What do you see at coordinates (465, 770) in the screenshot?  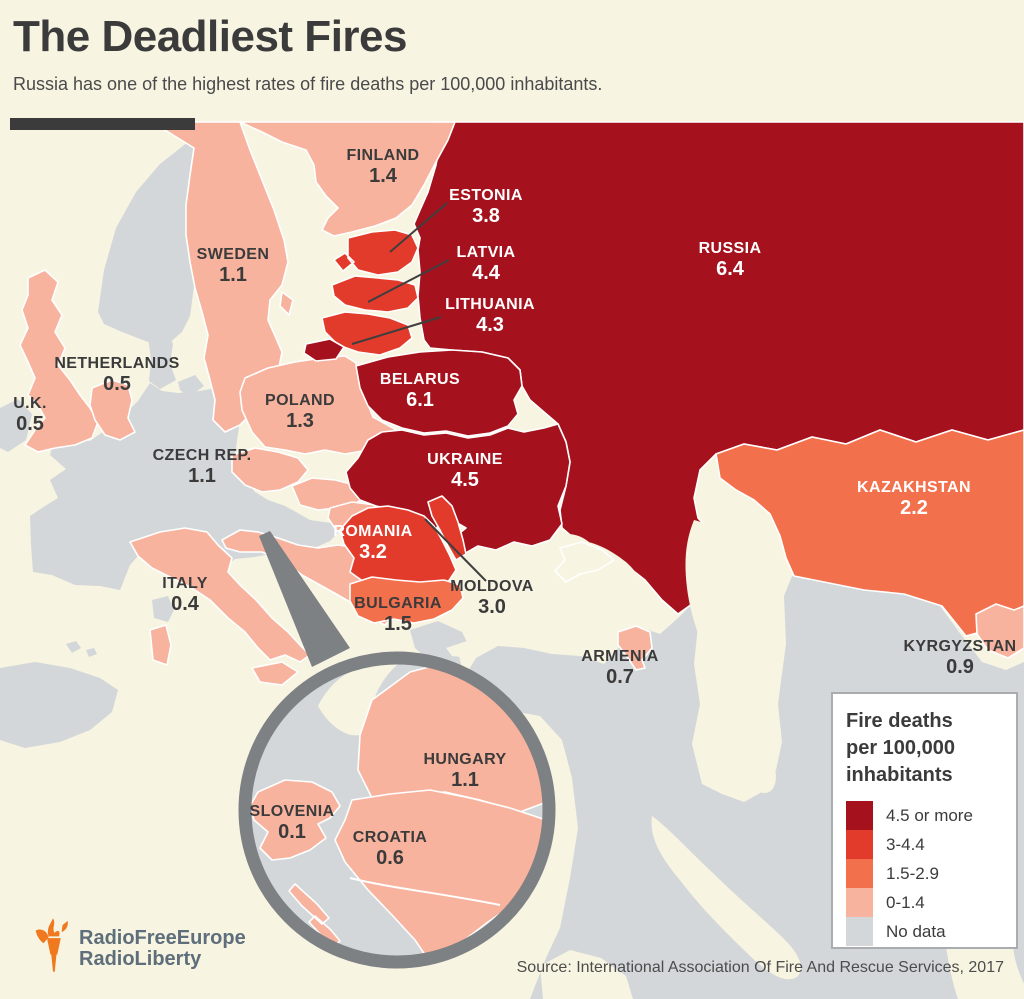 I see `country-label-hungary: HUNGARY 1.1` at bounding box center [465, 770].